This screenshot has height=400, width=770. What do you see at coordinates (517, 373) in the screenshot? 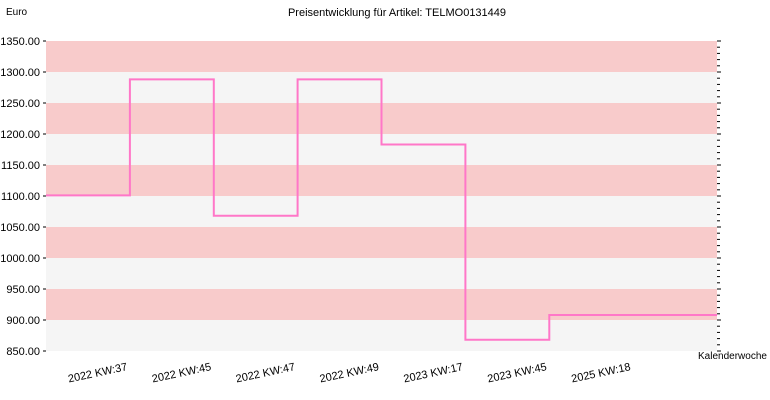
I see `x-tick-label: 2023 KW:45` at bounding box center [517, 373].